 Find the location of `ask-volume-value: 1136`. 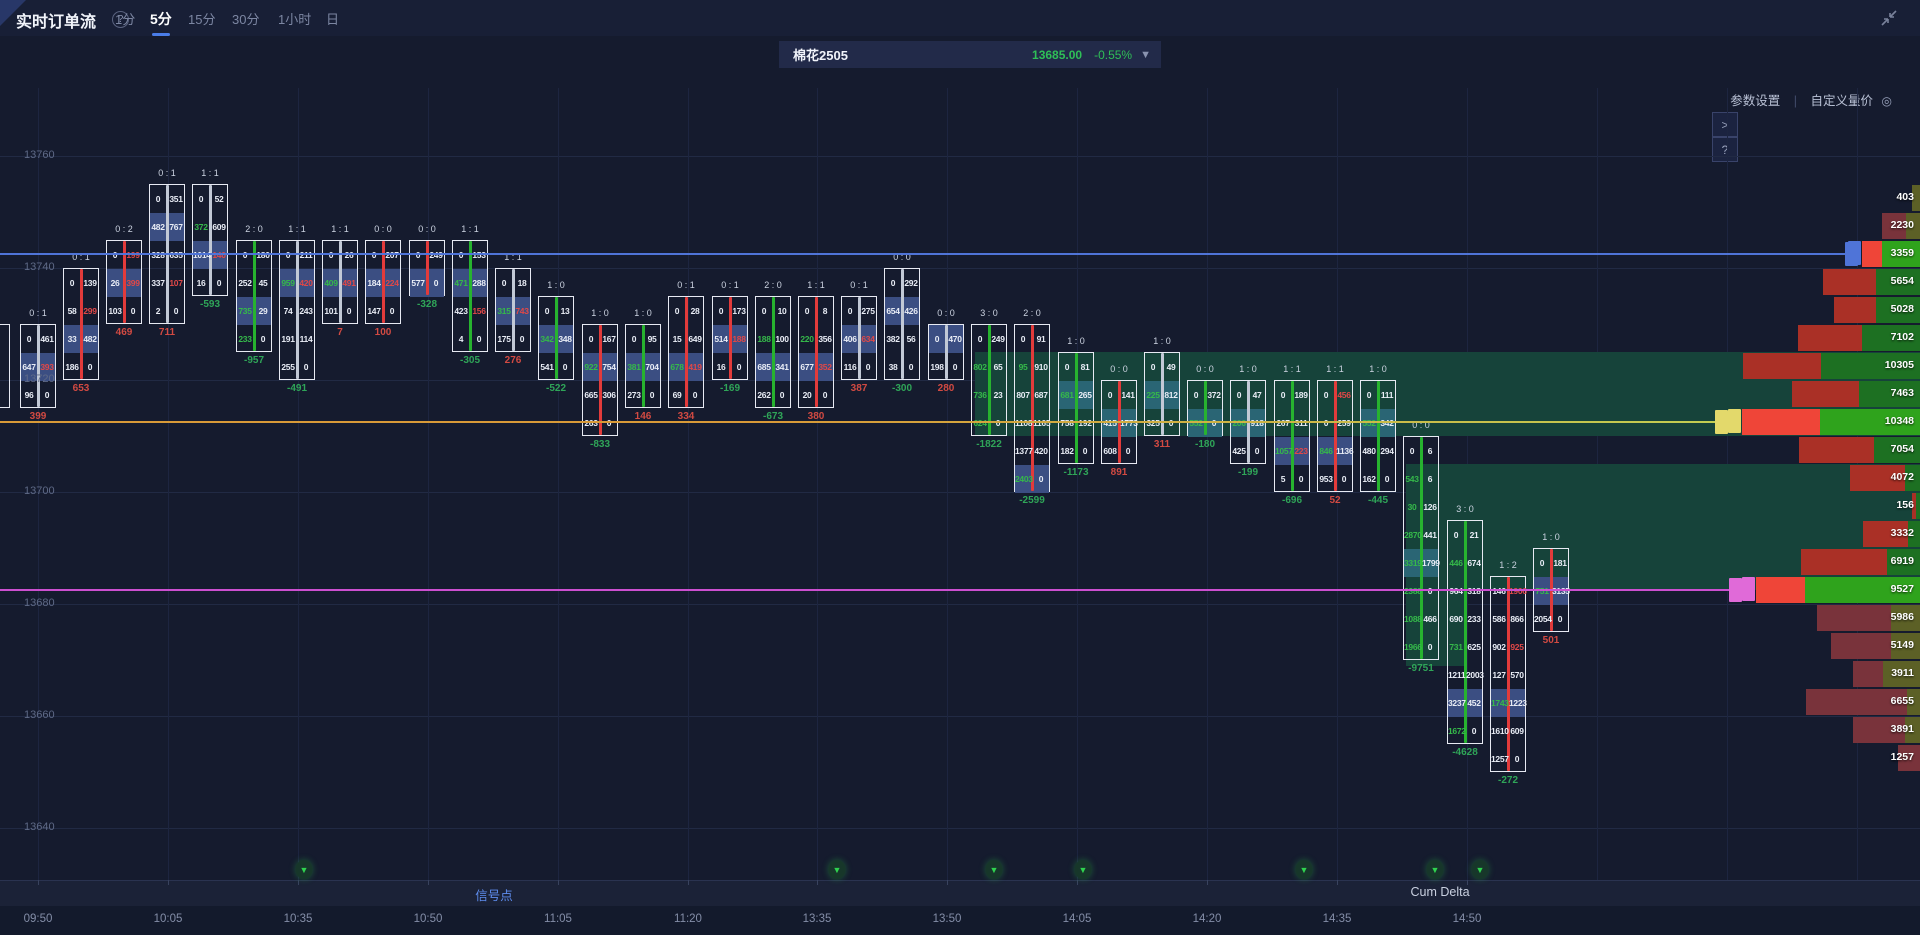

ask-volume-value: 1136 is located at coordinates (1345, 451).